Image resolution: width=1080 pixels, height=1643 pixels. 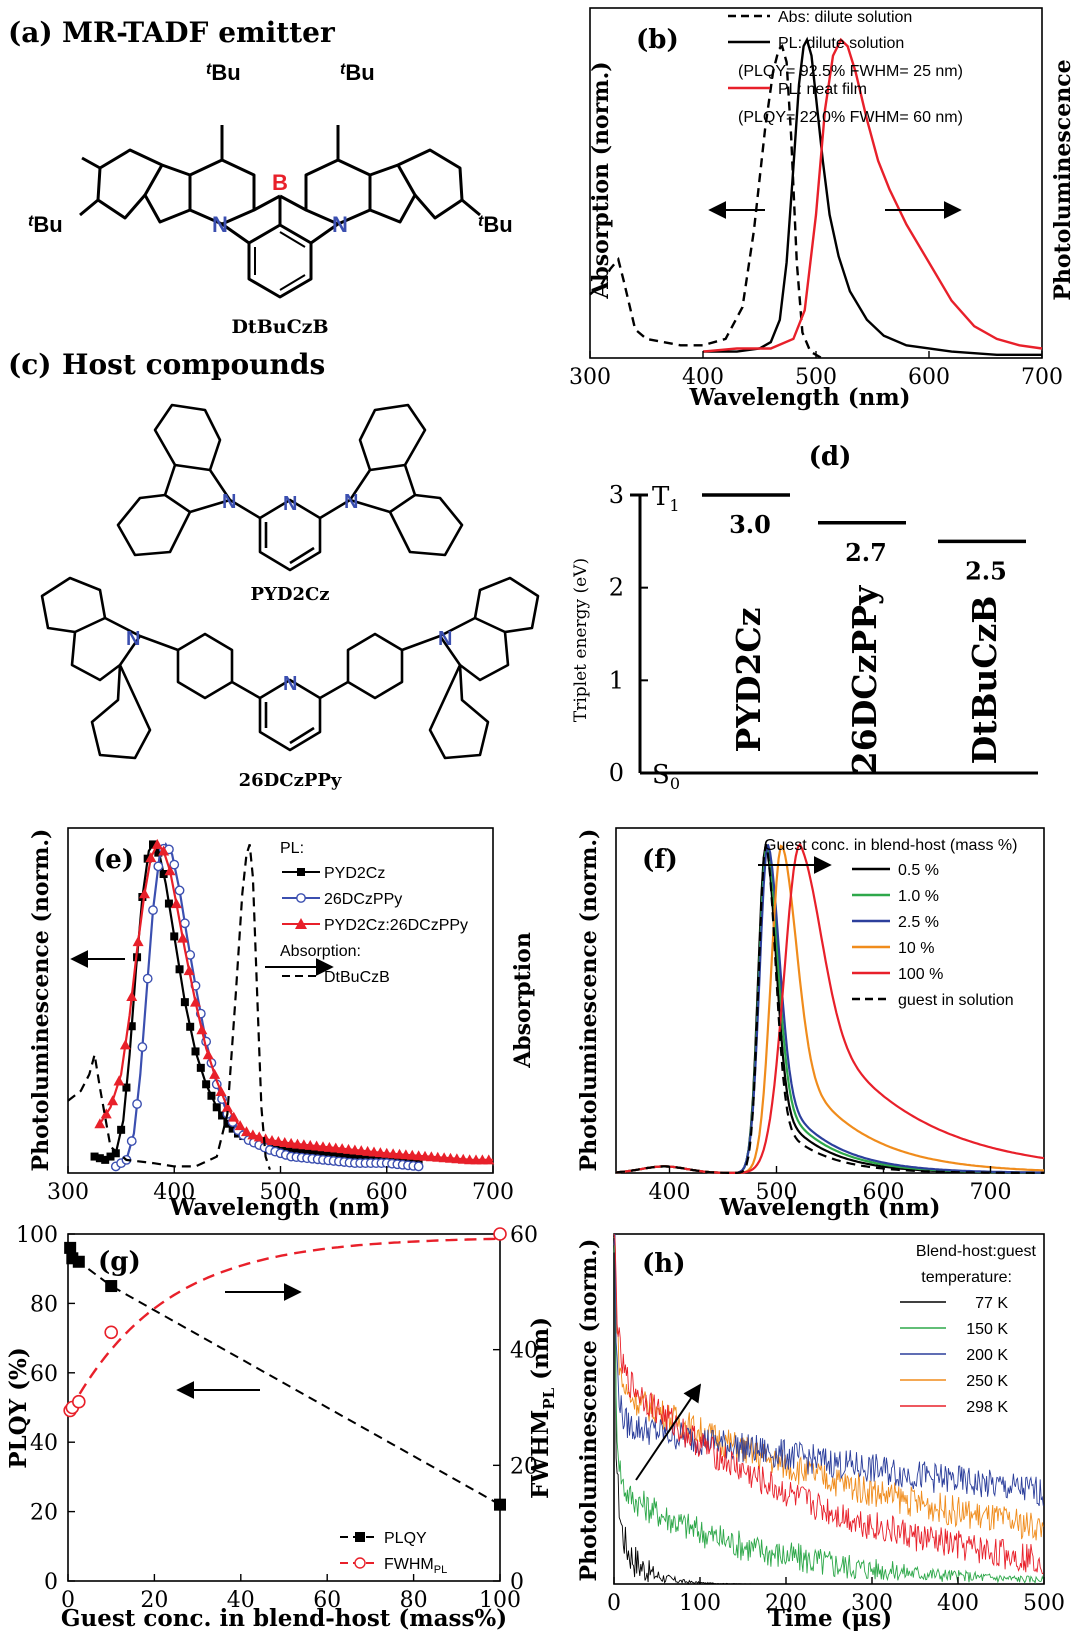 What do you see at coordinates (657, 40) in the screenshot?
I see `panel-b-label: (b)` at bounding box center [657, 40].